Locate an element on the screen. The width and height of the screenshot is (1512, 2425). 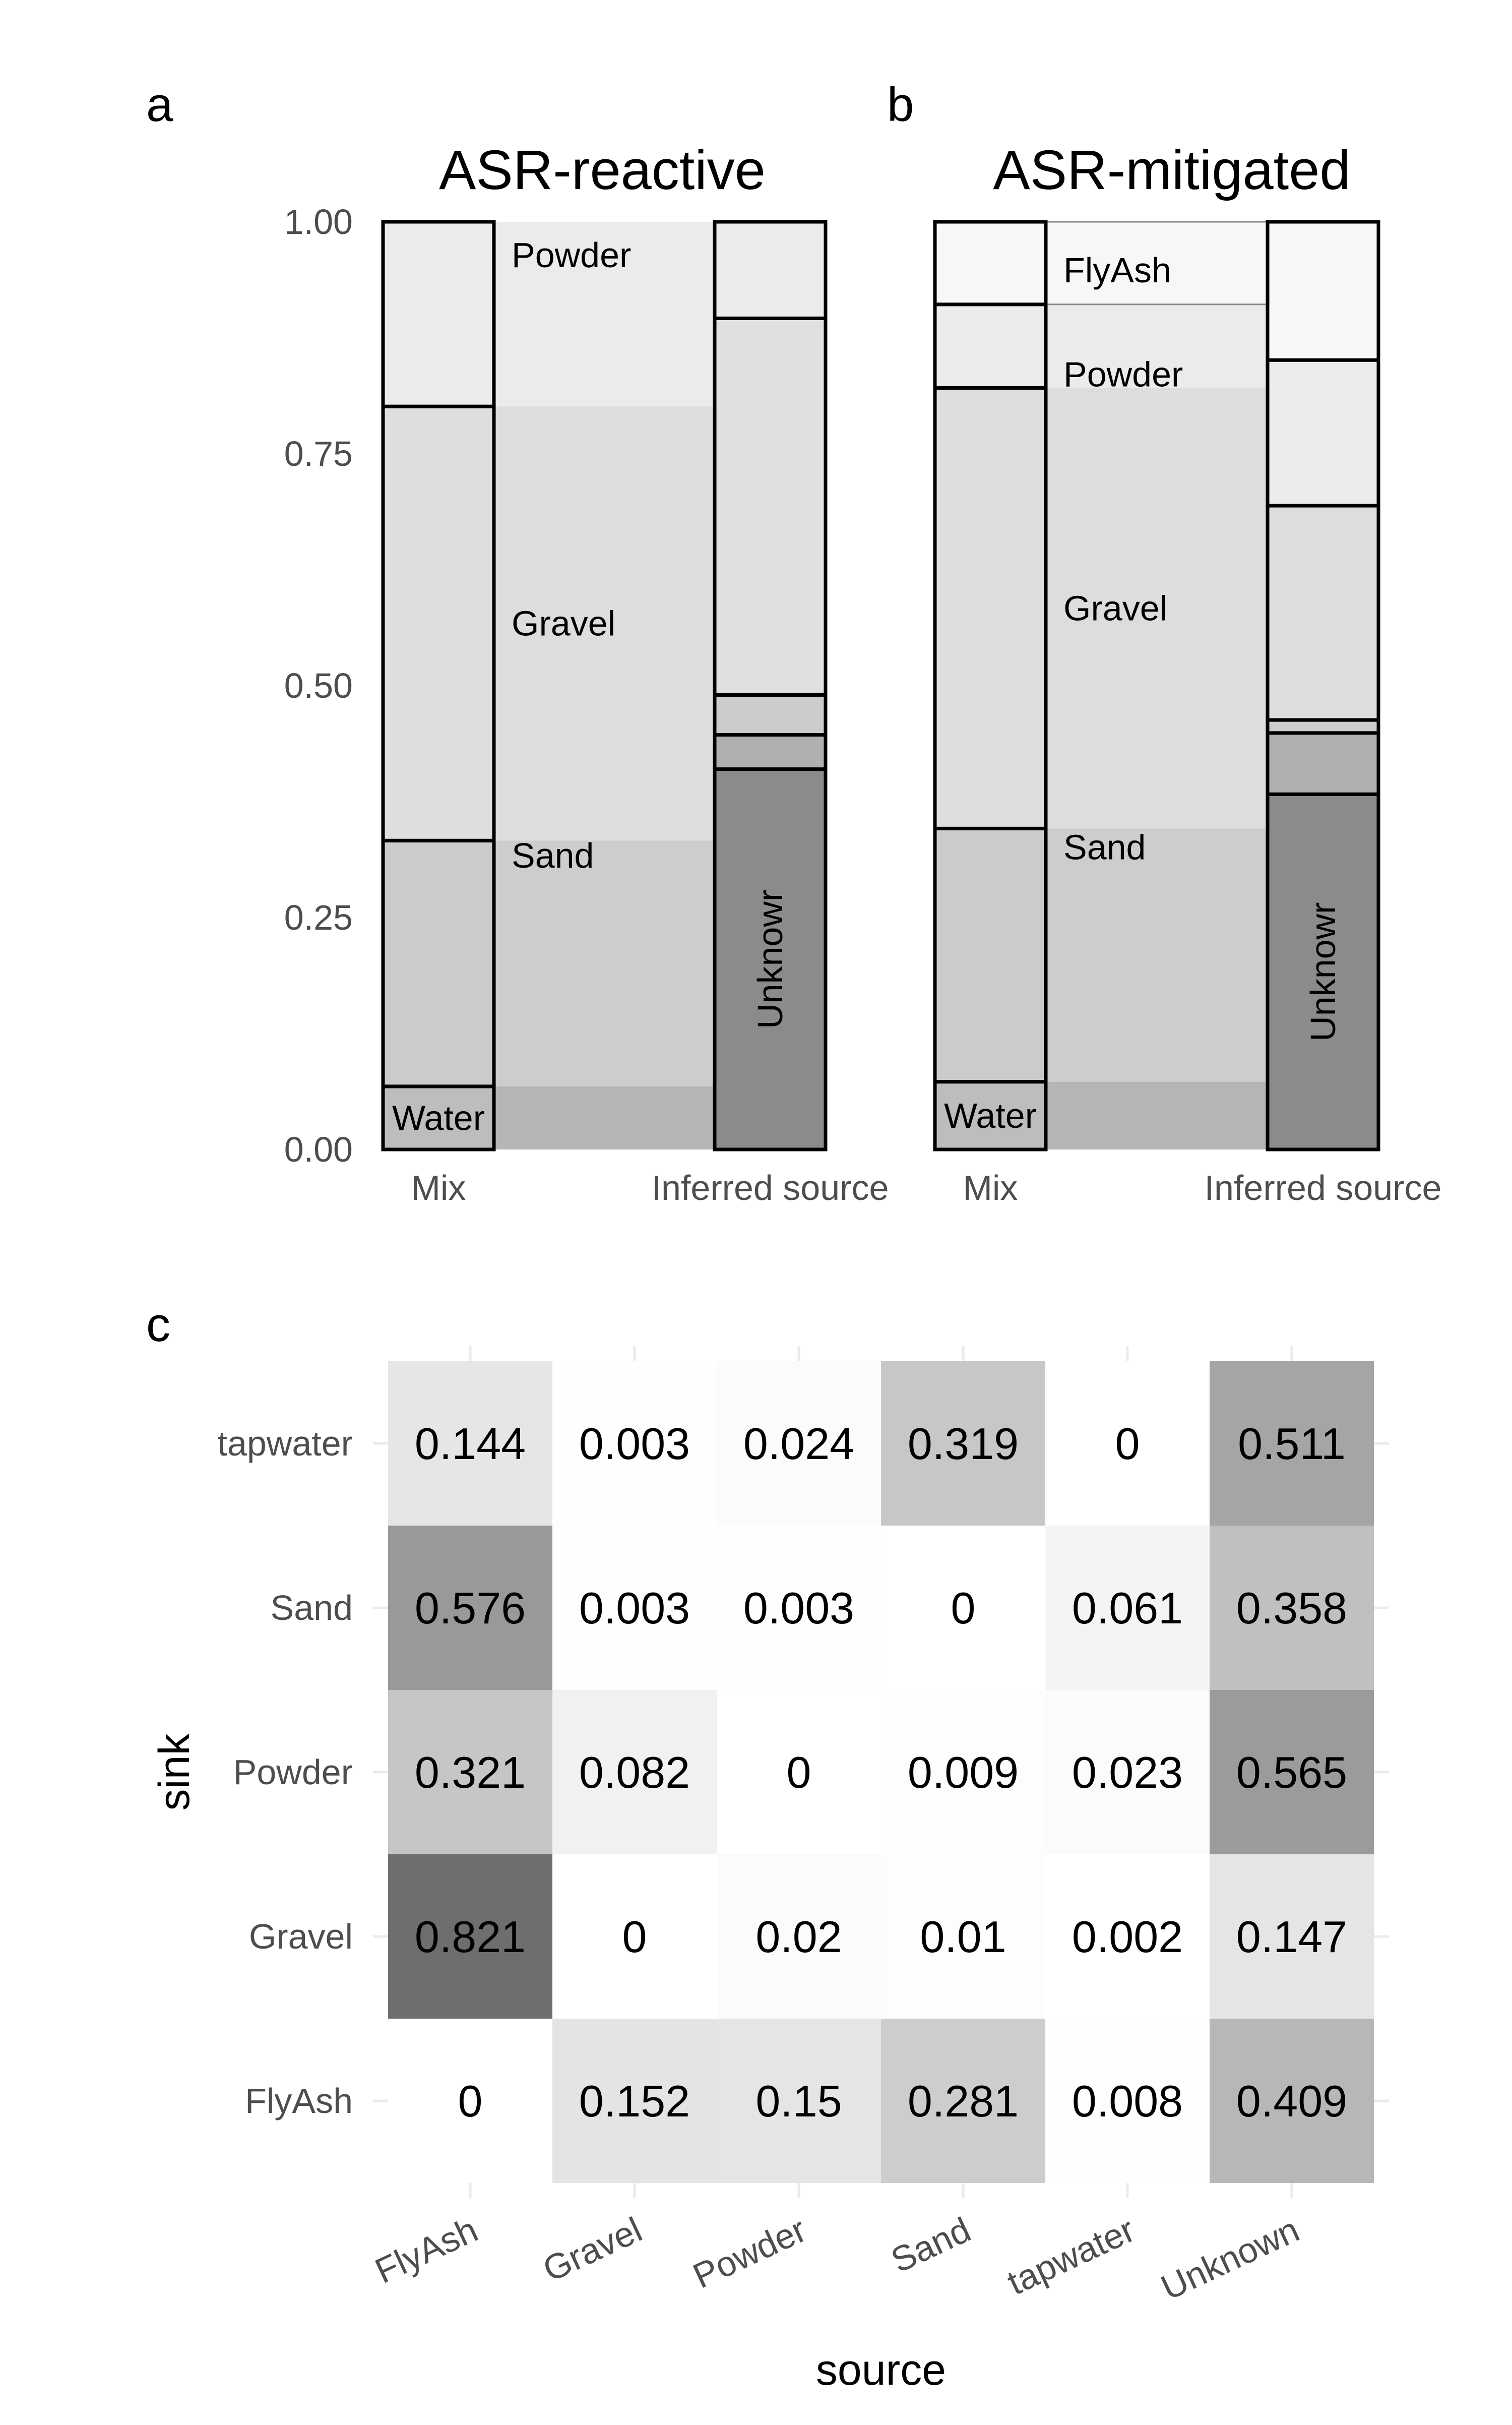
mix-stratum-label: Powder is located at coordinates (572, 255).